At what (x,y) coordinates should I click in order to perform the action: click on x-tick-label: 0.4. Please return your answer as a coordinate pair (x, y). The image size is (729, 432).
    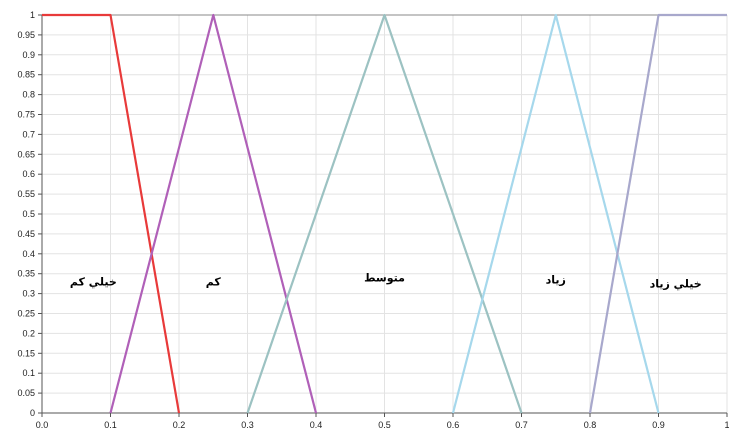
    Looking at the image, I should click on (316, 425).